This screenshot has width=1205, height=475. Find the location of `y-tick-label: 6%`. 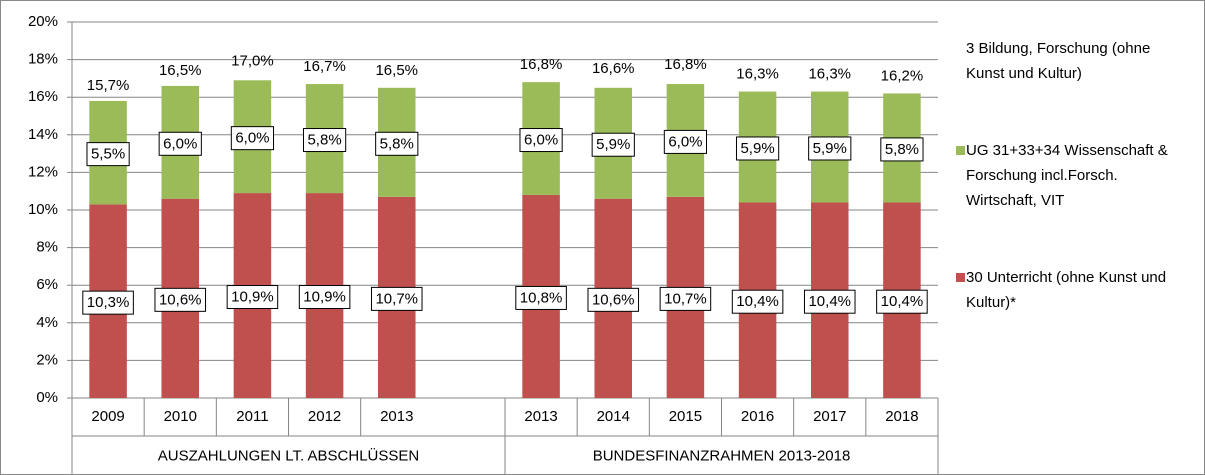

y-tick-label: 6% is located at coordinates (47, 284).